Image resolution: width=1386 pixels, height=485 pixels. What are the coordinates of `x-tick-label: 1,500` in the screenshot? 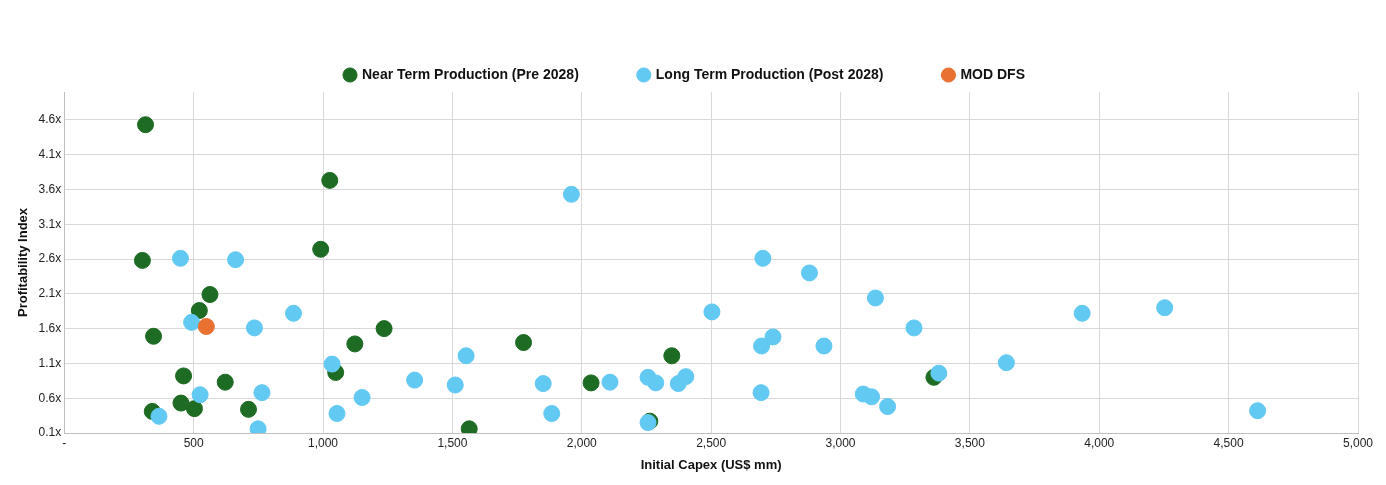 It's located at (452, 442).